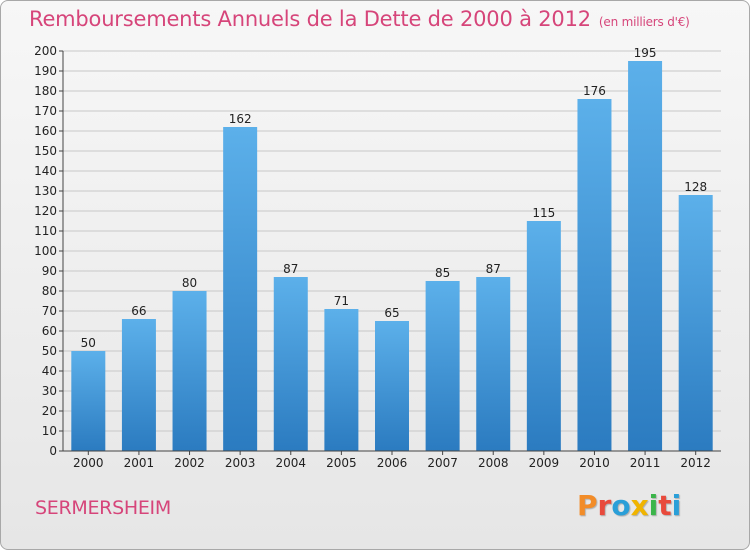 The image size is (750, 550). I want to click on value-label-2010: 176, so click(594, 91).